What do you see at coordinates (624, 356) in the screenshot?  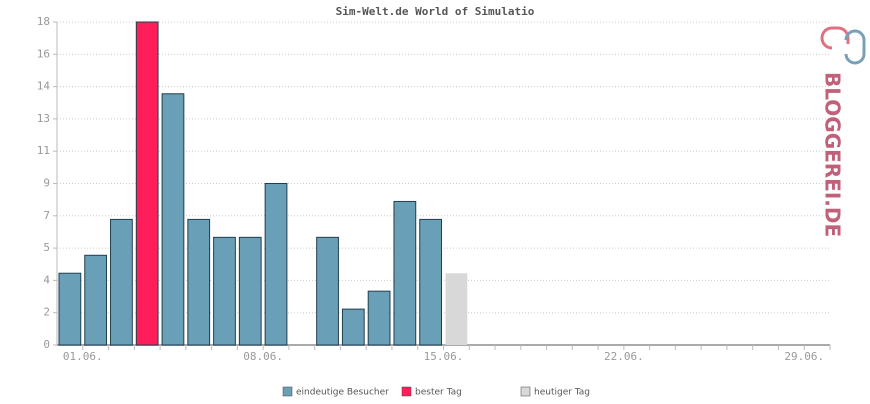 I see `x-tick-label: 22.06.` at bounding box center [624, 356].